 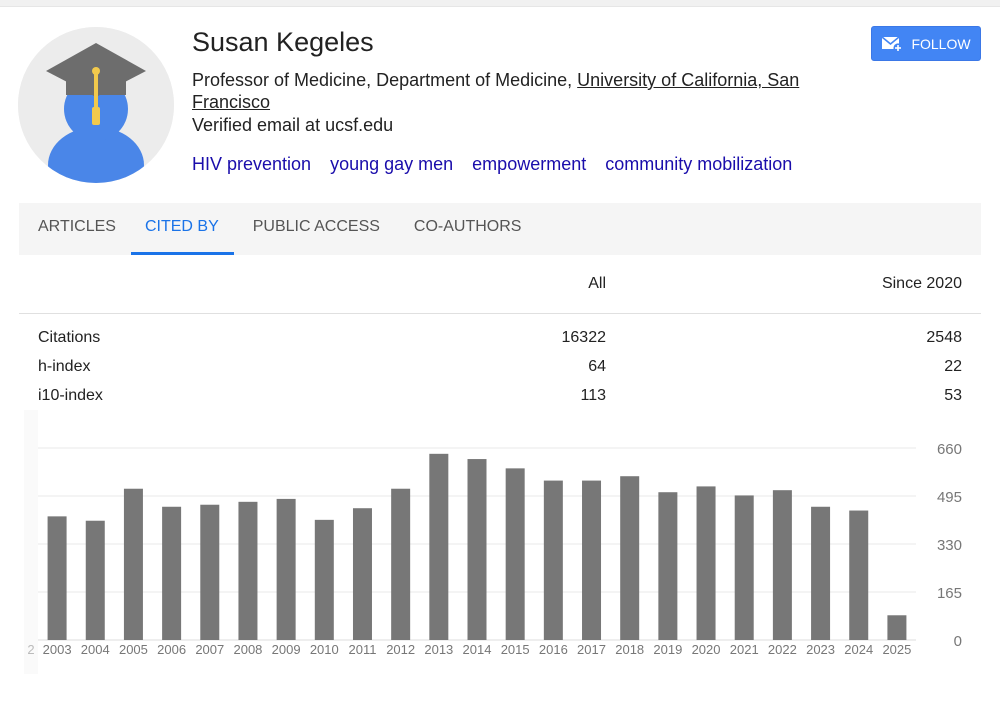 I want to click on x-tick-label-partial: 2, so click(x=30, y=649).